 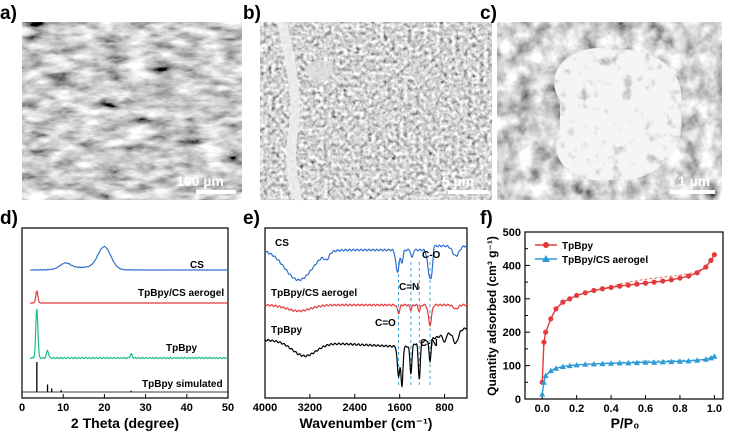 What do you see at coordinates (429, 343) in the screenshot?
I see `ftir-annotation-cn-single: C-N` at bounding box center [429, 343].